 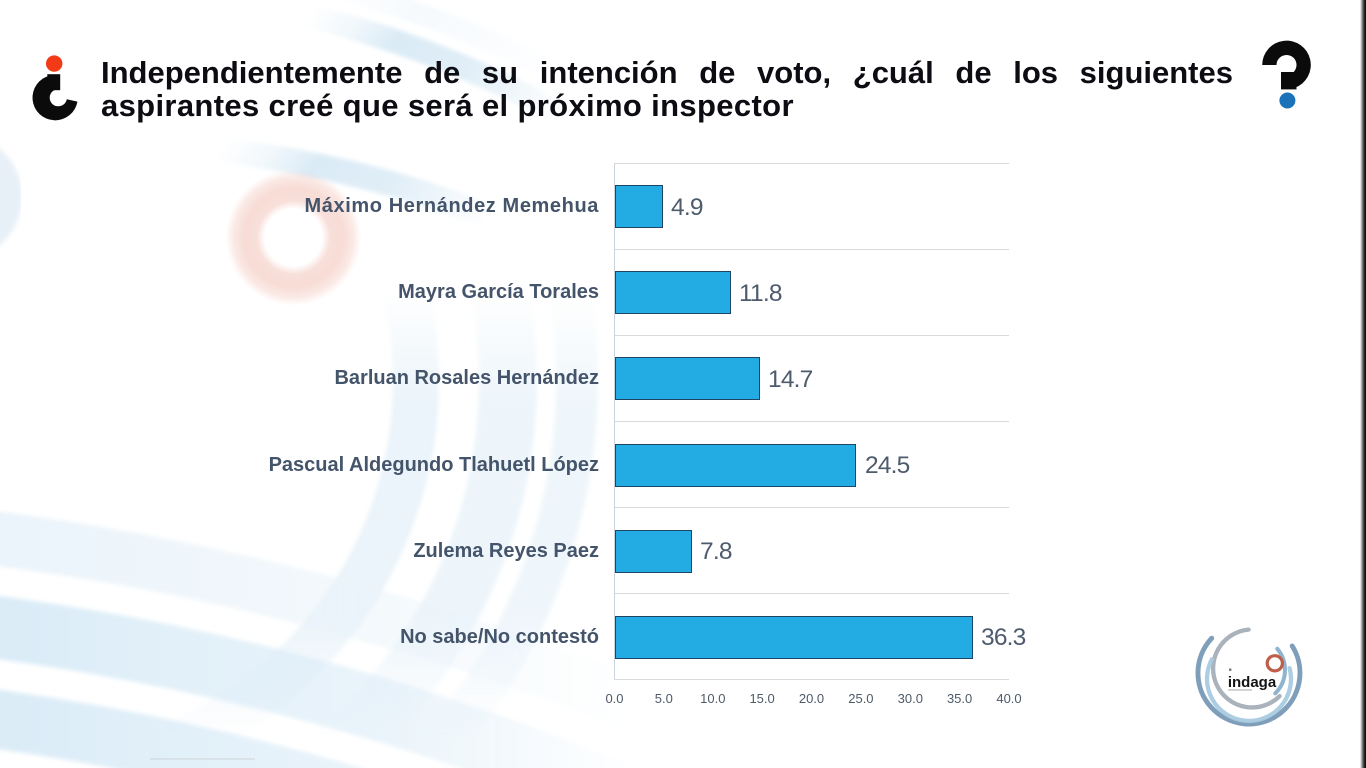 I want to click on svg-text: indaga, so click(x=1252, y=682).